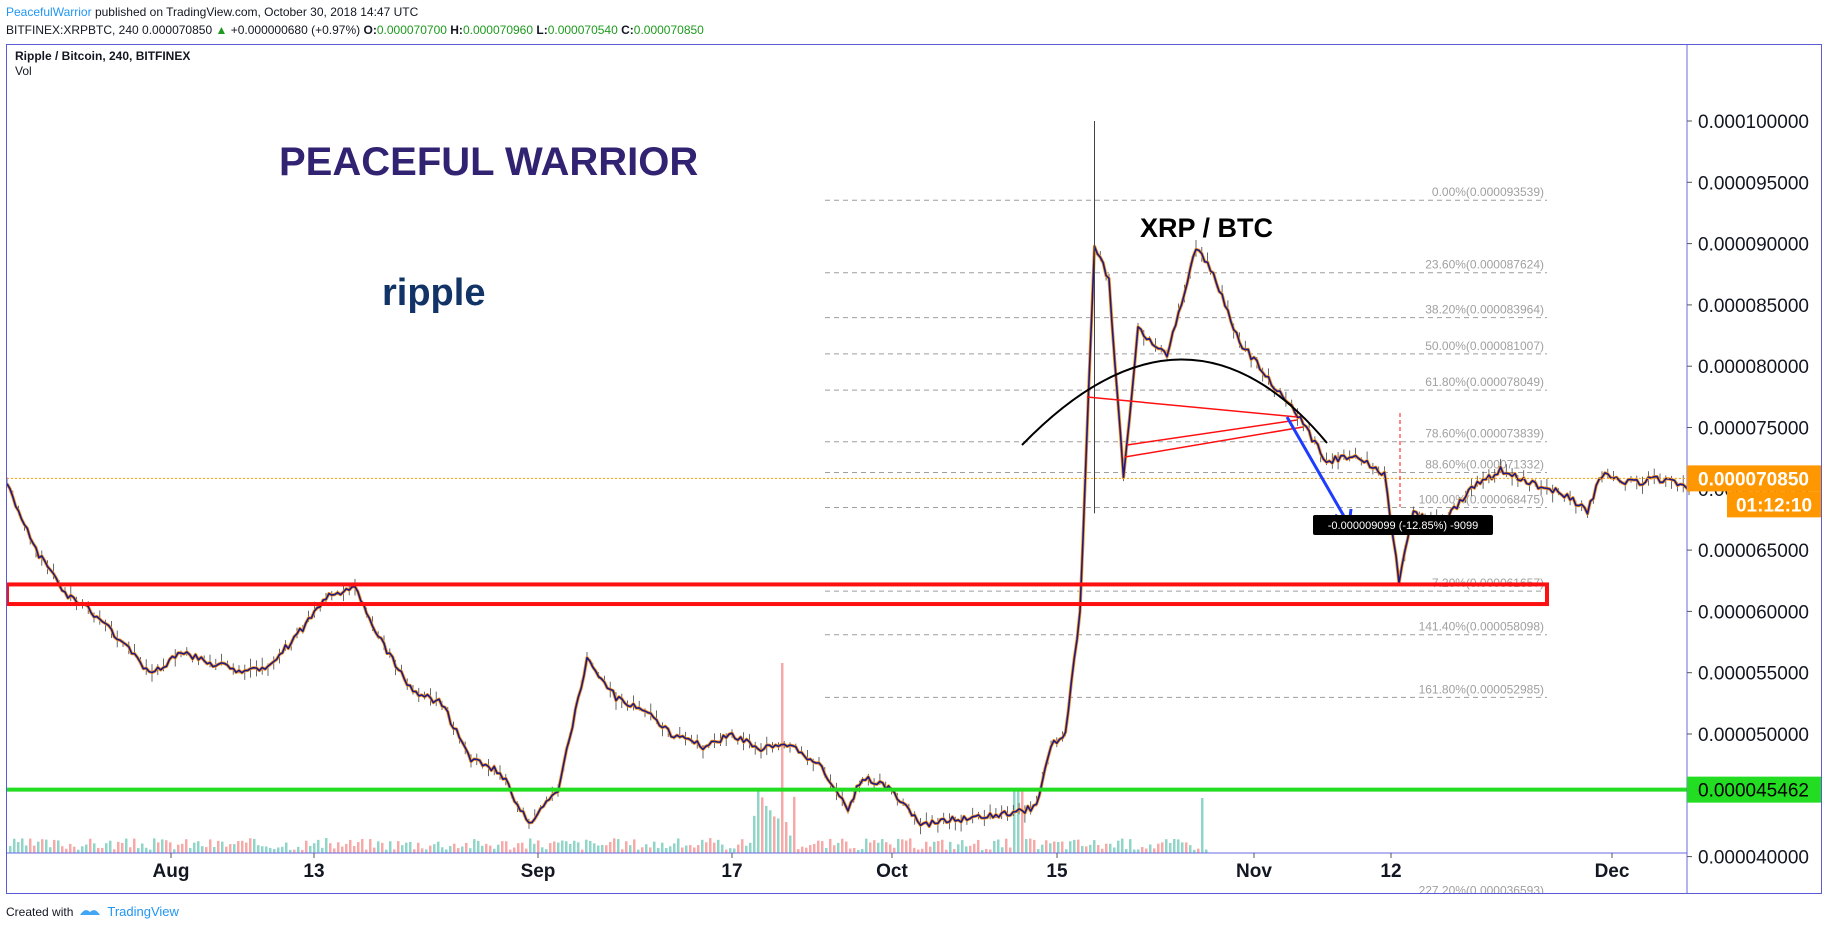 The width and height of the screenshot is (1828, 930). What do you see at coordinates (177, 30) in the screenshot?
I see `last-value: 0.000070850` at bounding box center [177, 30].